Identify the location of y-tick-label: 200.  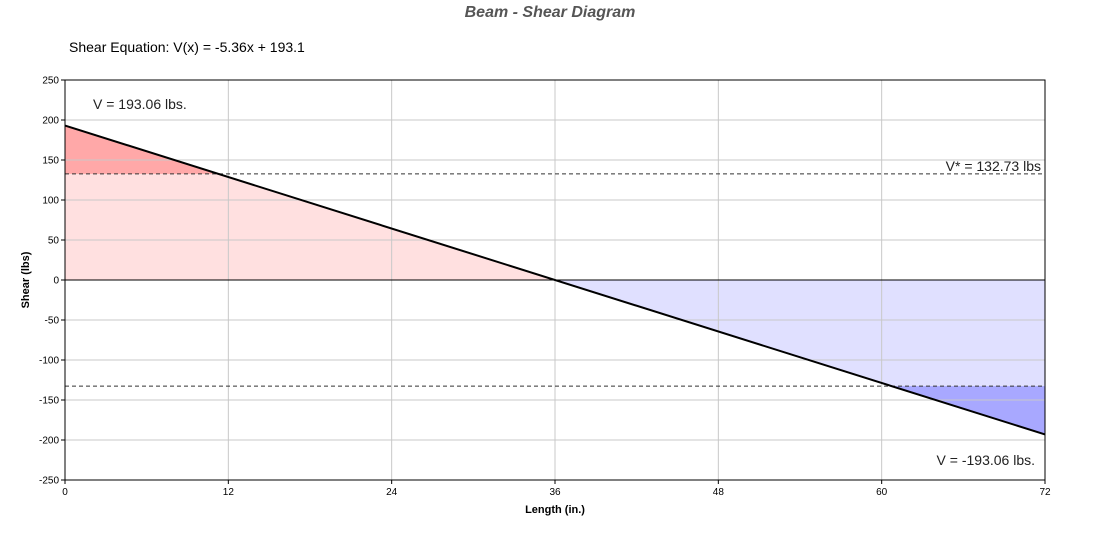
(50, 121).